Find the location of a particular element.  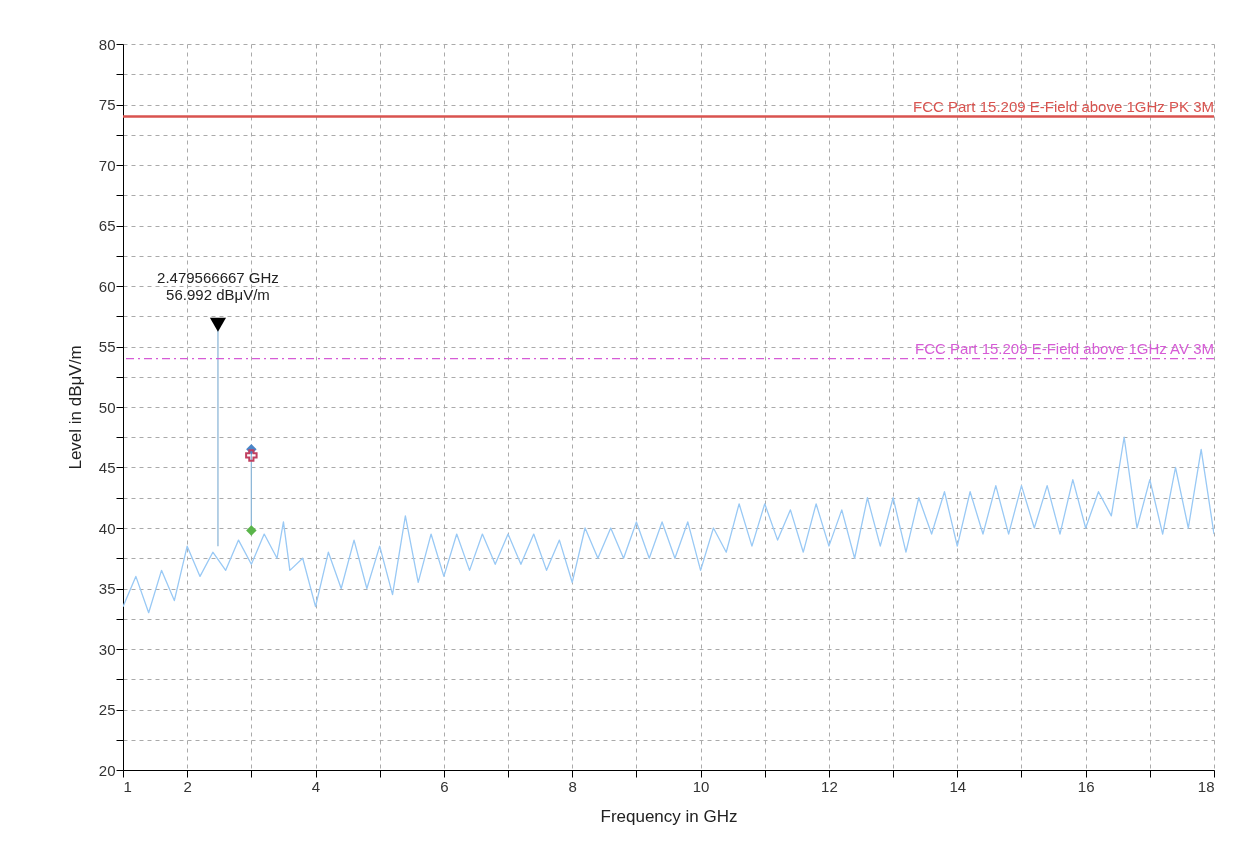

annotation: 2.479566667 GHz 56.992 dBμV/m is located at coordinates (218, 286).